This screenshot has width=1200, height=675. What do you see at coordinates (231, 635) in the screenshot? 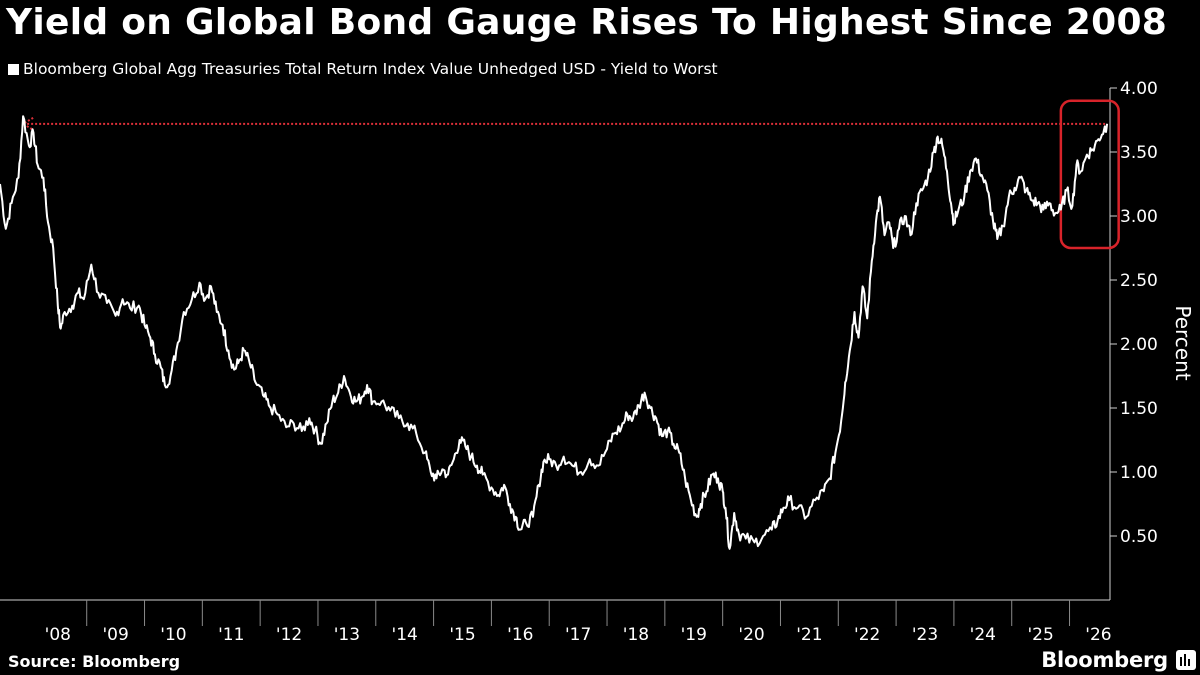
I see `x-tick-label: '11` at bounding box center [231, 635].